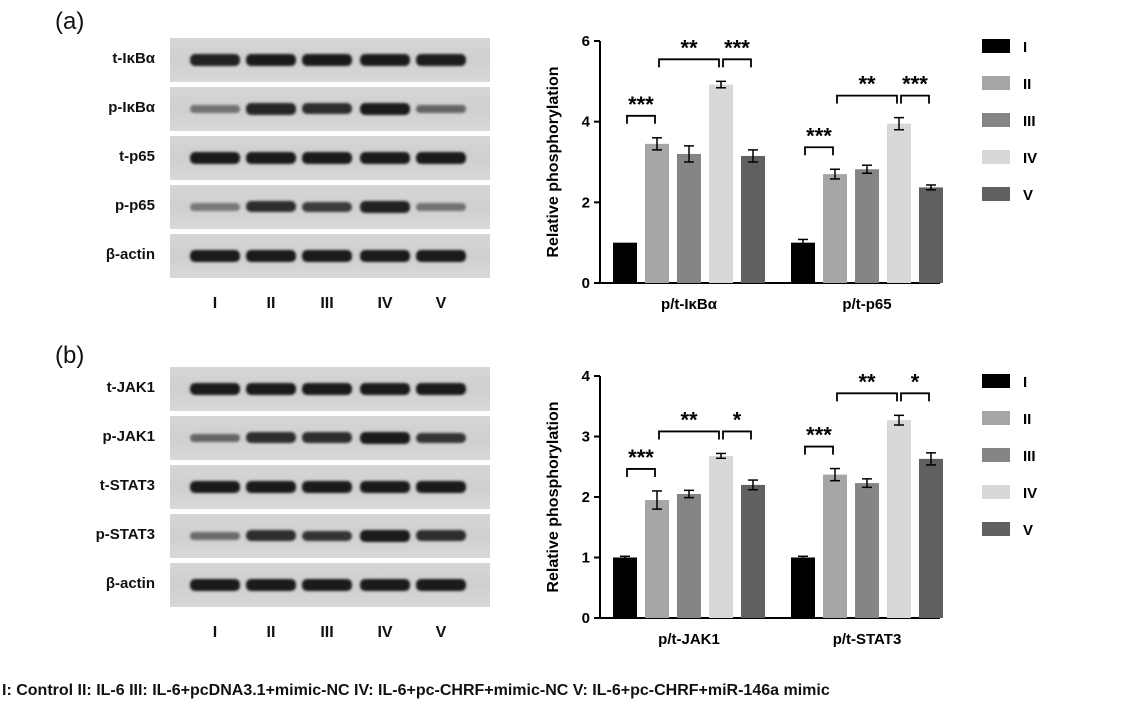  What do you see at coordinates (130, 254) in the screenshot?
I see `blot-row-label: β-actin` at bounding box center [130, 254].